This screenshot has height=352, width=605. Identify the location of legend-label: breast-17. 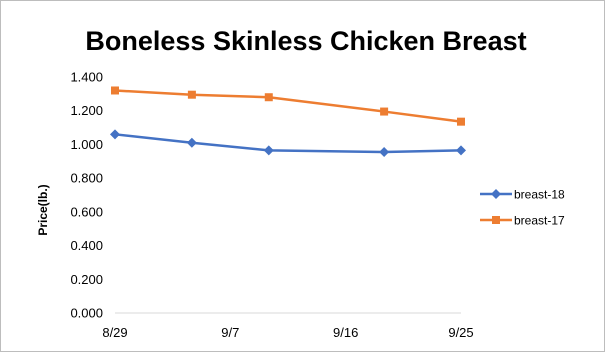
(539, 221).